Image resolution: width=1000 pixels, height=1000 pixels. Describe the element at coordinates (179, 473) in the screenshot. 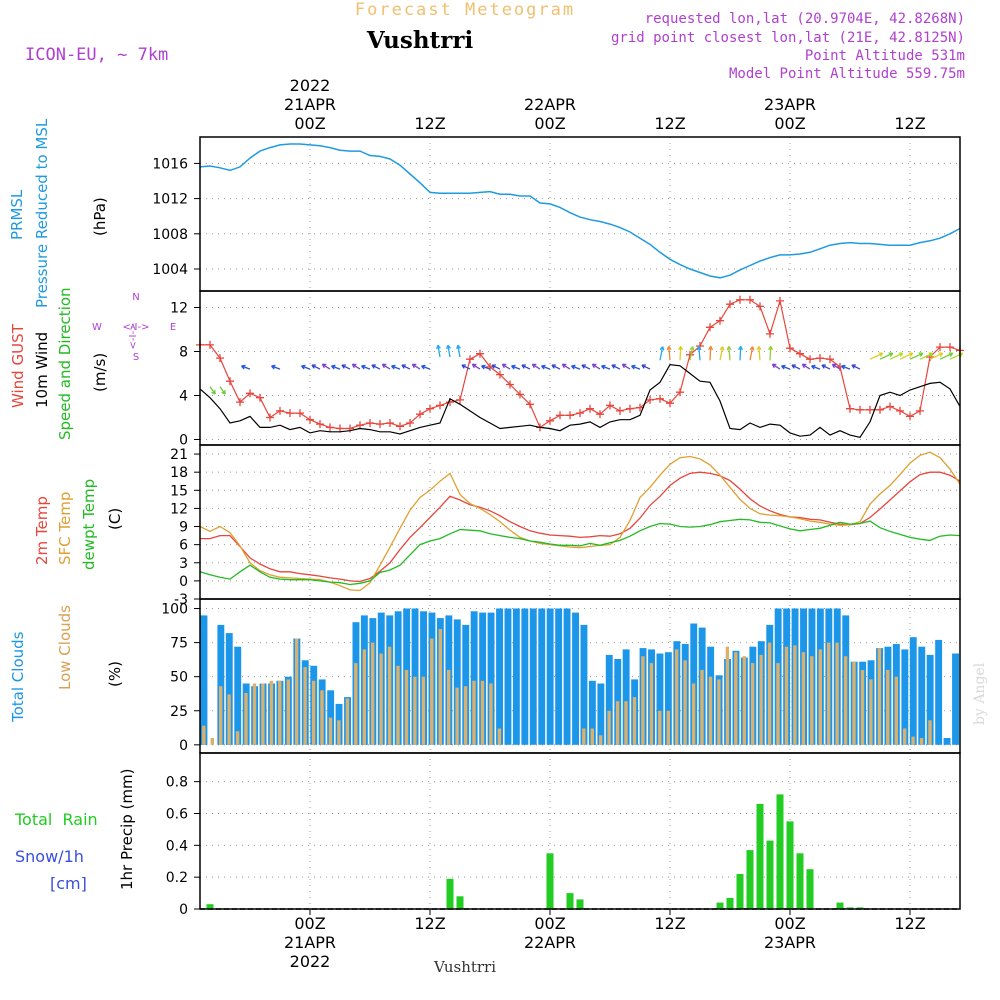

I see `y-tick-label: 18` at that location.